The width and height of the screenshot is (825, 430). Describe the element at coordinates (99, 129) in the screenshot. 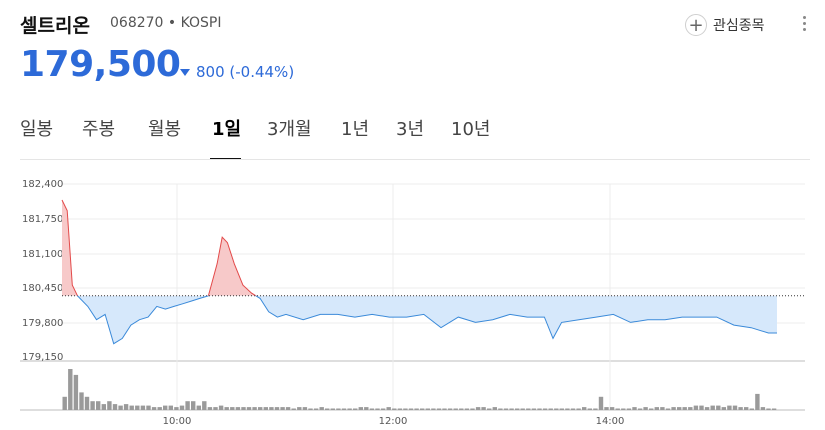

I see `tab-weekly: 주봉` at that location.